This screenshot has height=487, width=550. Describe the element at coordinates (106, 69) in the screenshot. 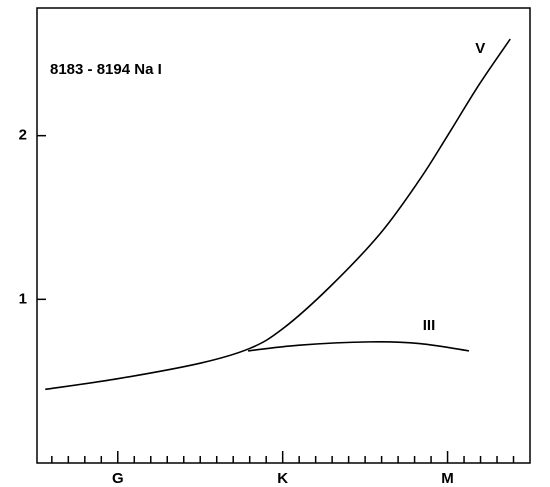

I see `chart-title: 8183 - 8194 Na I` at that location.